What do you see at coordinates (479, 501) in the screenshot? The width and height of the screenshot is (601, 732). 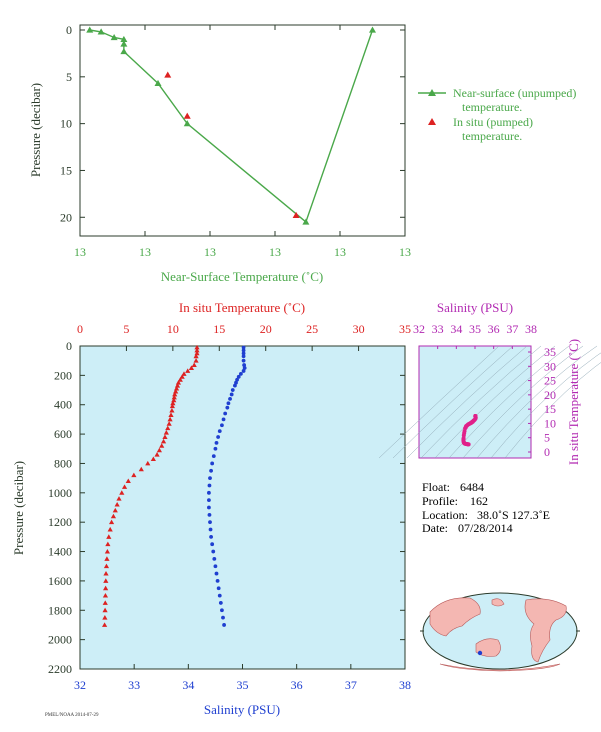 I see `profile-value: 162` at bounding box center [479, 501].